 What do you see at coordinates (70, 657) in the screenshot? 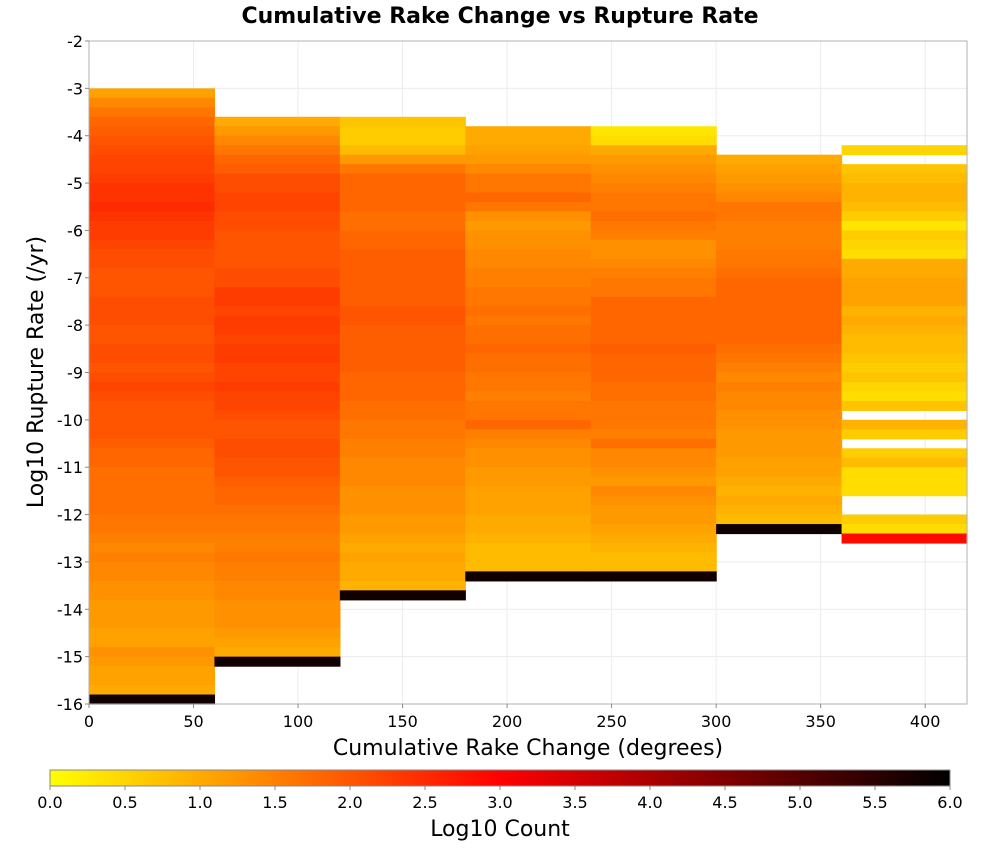
I see `y-tick-label: -15` at bounding box center [70, 657].